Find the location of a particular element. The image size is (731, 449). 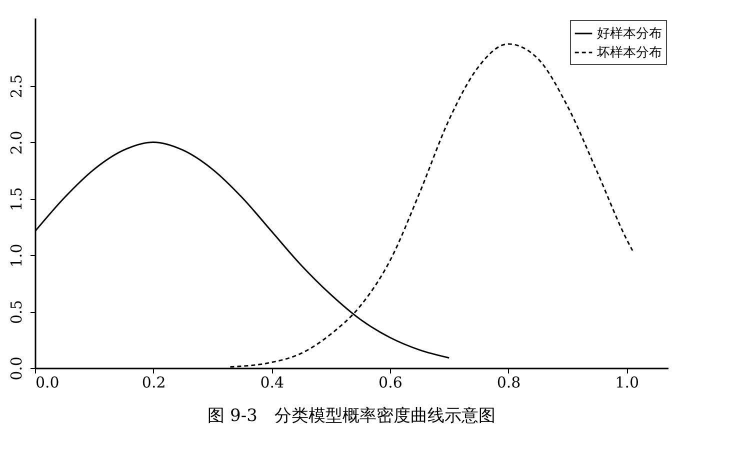

caption: 图 9-3 分类模型概率密度曲线示意图 is located at coordinates (352, 416).